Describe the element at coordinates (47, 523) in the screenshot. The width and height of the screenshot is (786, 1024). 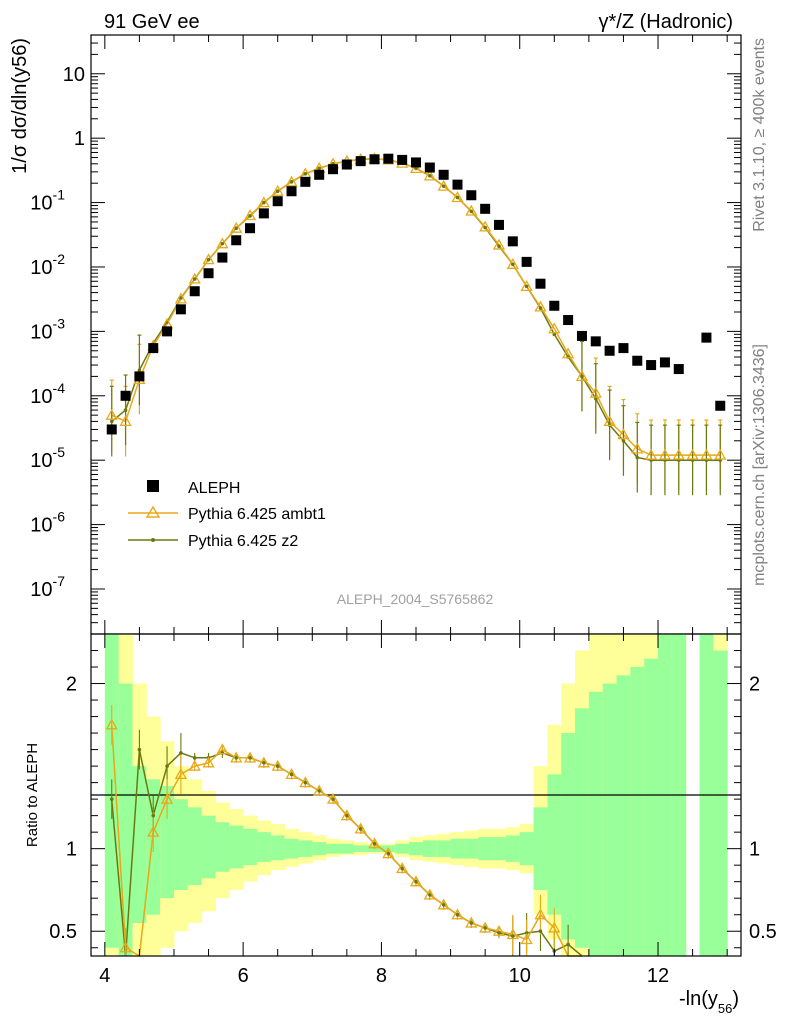
I see `main-y-tick-label: 10⁻⁶` at that location.